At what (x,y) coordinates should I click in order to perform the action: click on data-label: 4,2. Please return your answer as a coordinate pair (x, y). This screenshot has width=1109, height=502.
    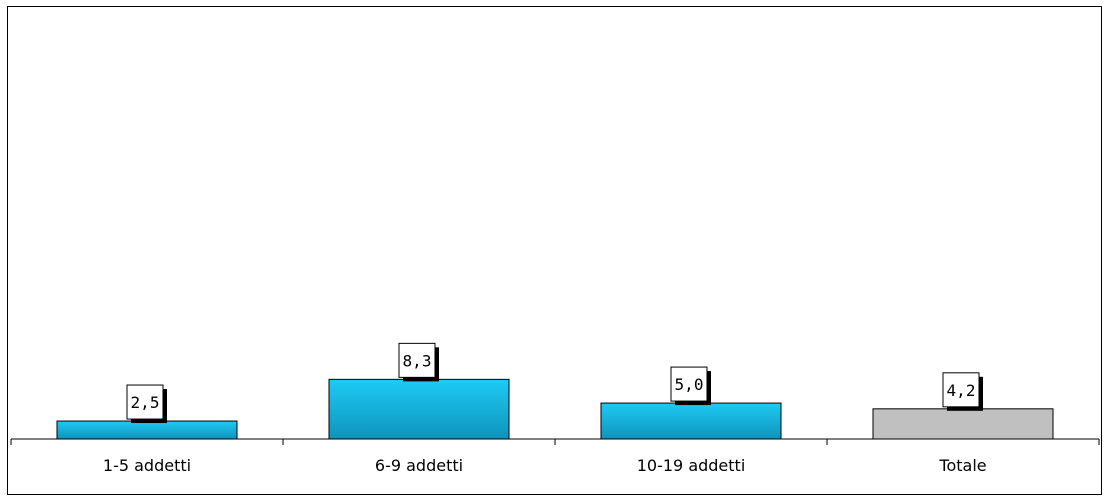
    Looking at the image, I should click on (961, 390).